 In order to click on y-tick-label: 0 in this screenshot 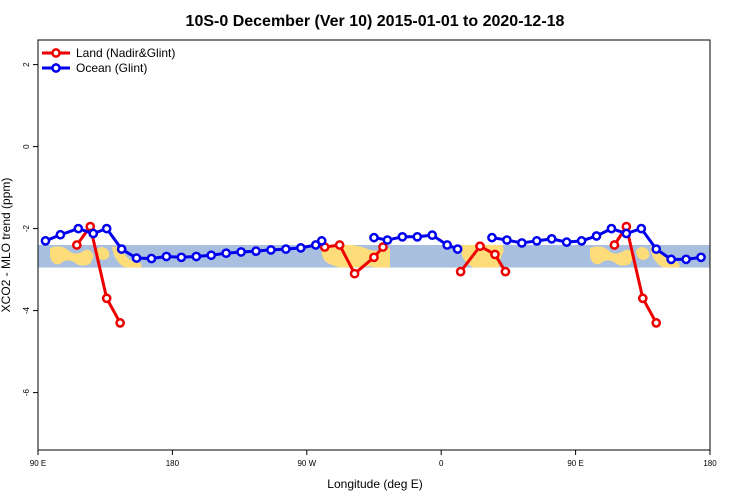, I will do `click(26, 146)`.